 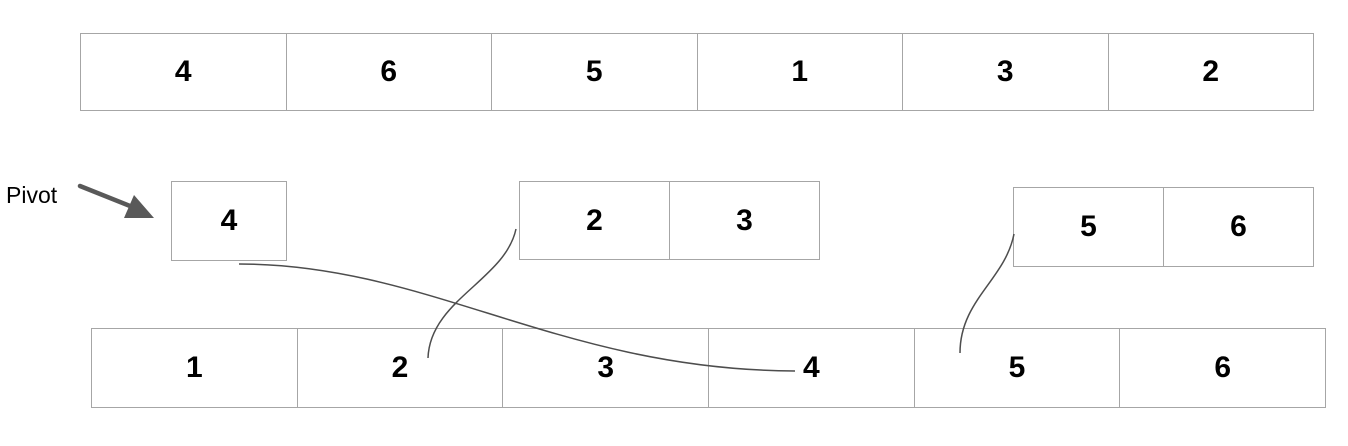 I want to click on connector-pivot-to-sorted, so click(x=517, y=317).